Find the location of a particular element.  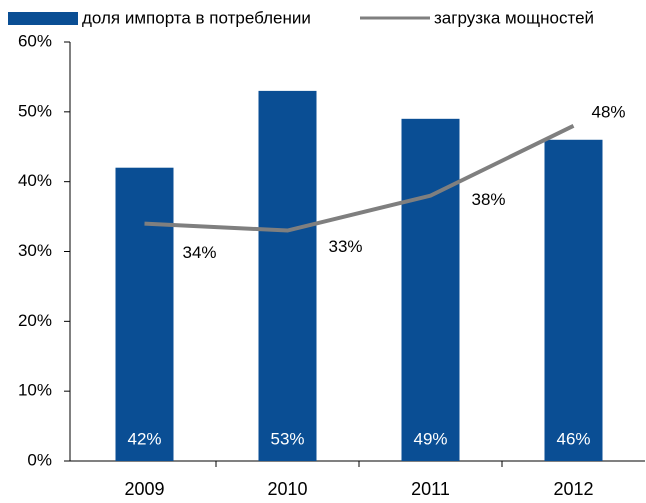

y-tick-label: 60% is located at coordinates (35, 40).